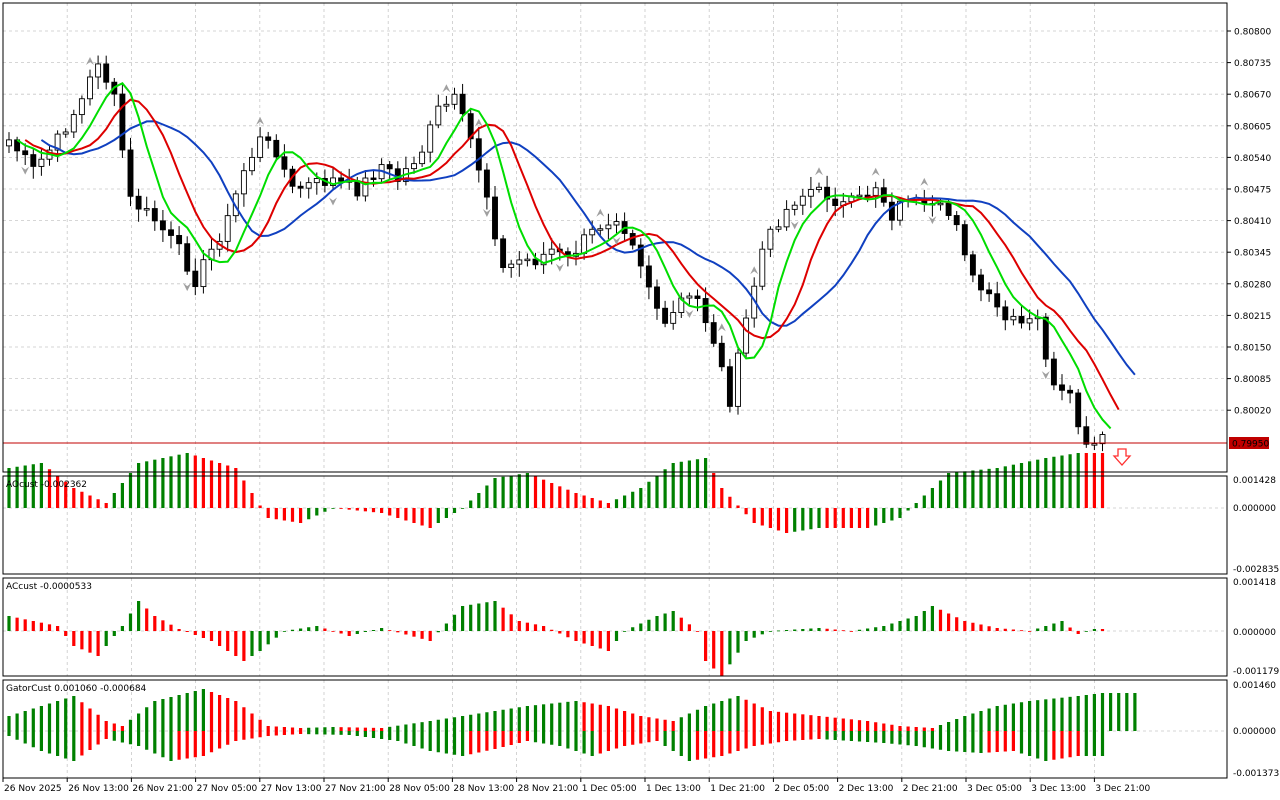  What do you see at coordinates (483, 789) in the screenshot?
I see `time-tick-label: 28 Nov 13:00` at bounding box center [483, 789].